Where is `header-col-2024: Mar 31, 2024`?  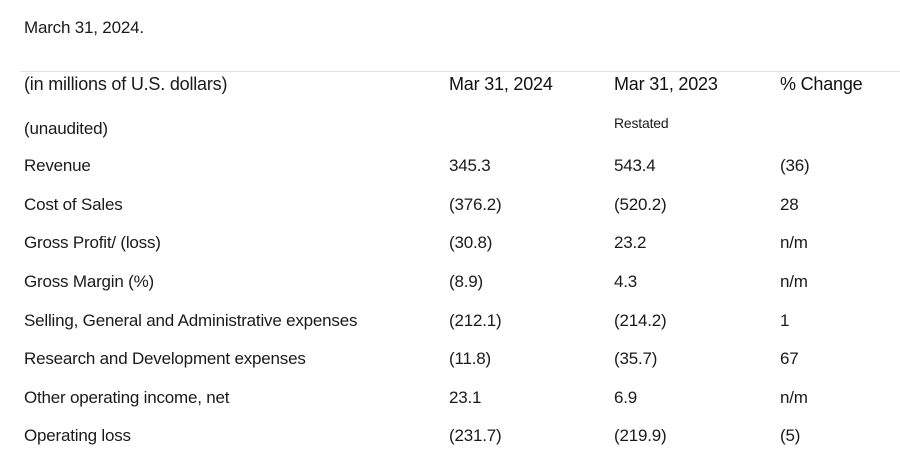
header-col-2024: Mar 31, 2024 is located at coordinates (501, 84).